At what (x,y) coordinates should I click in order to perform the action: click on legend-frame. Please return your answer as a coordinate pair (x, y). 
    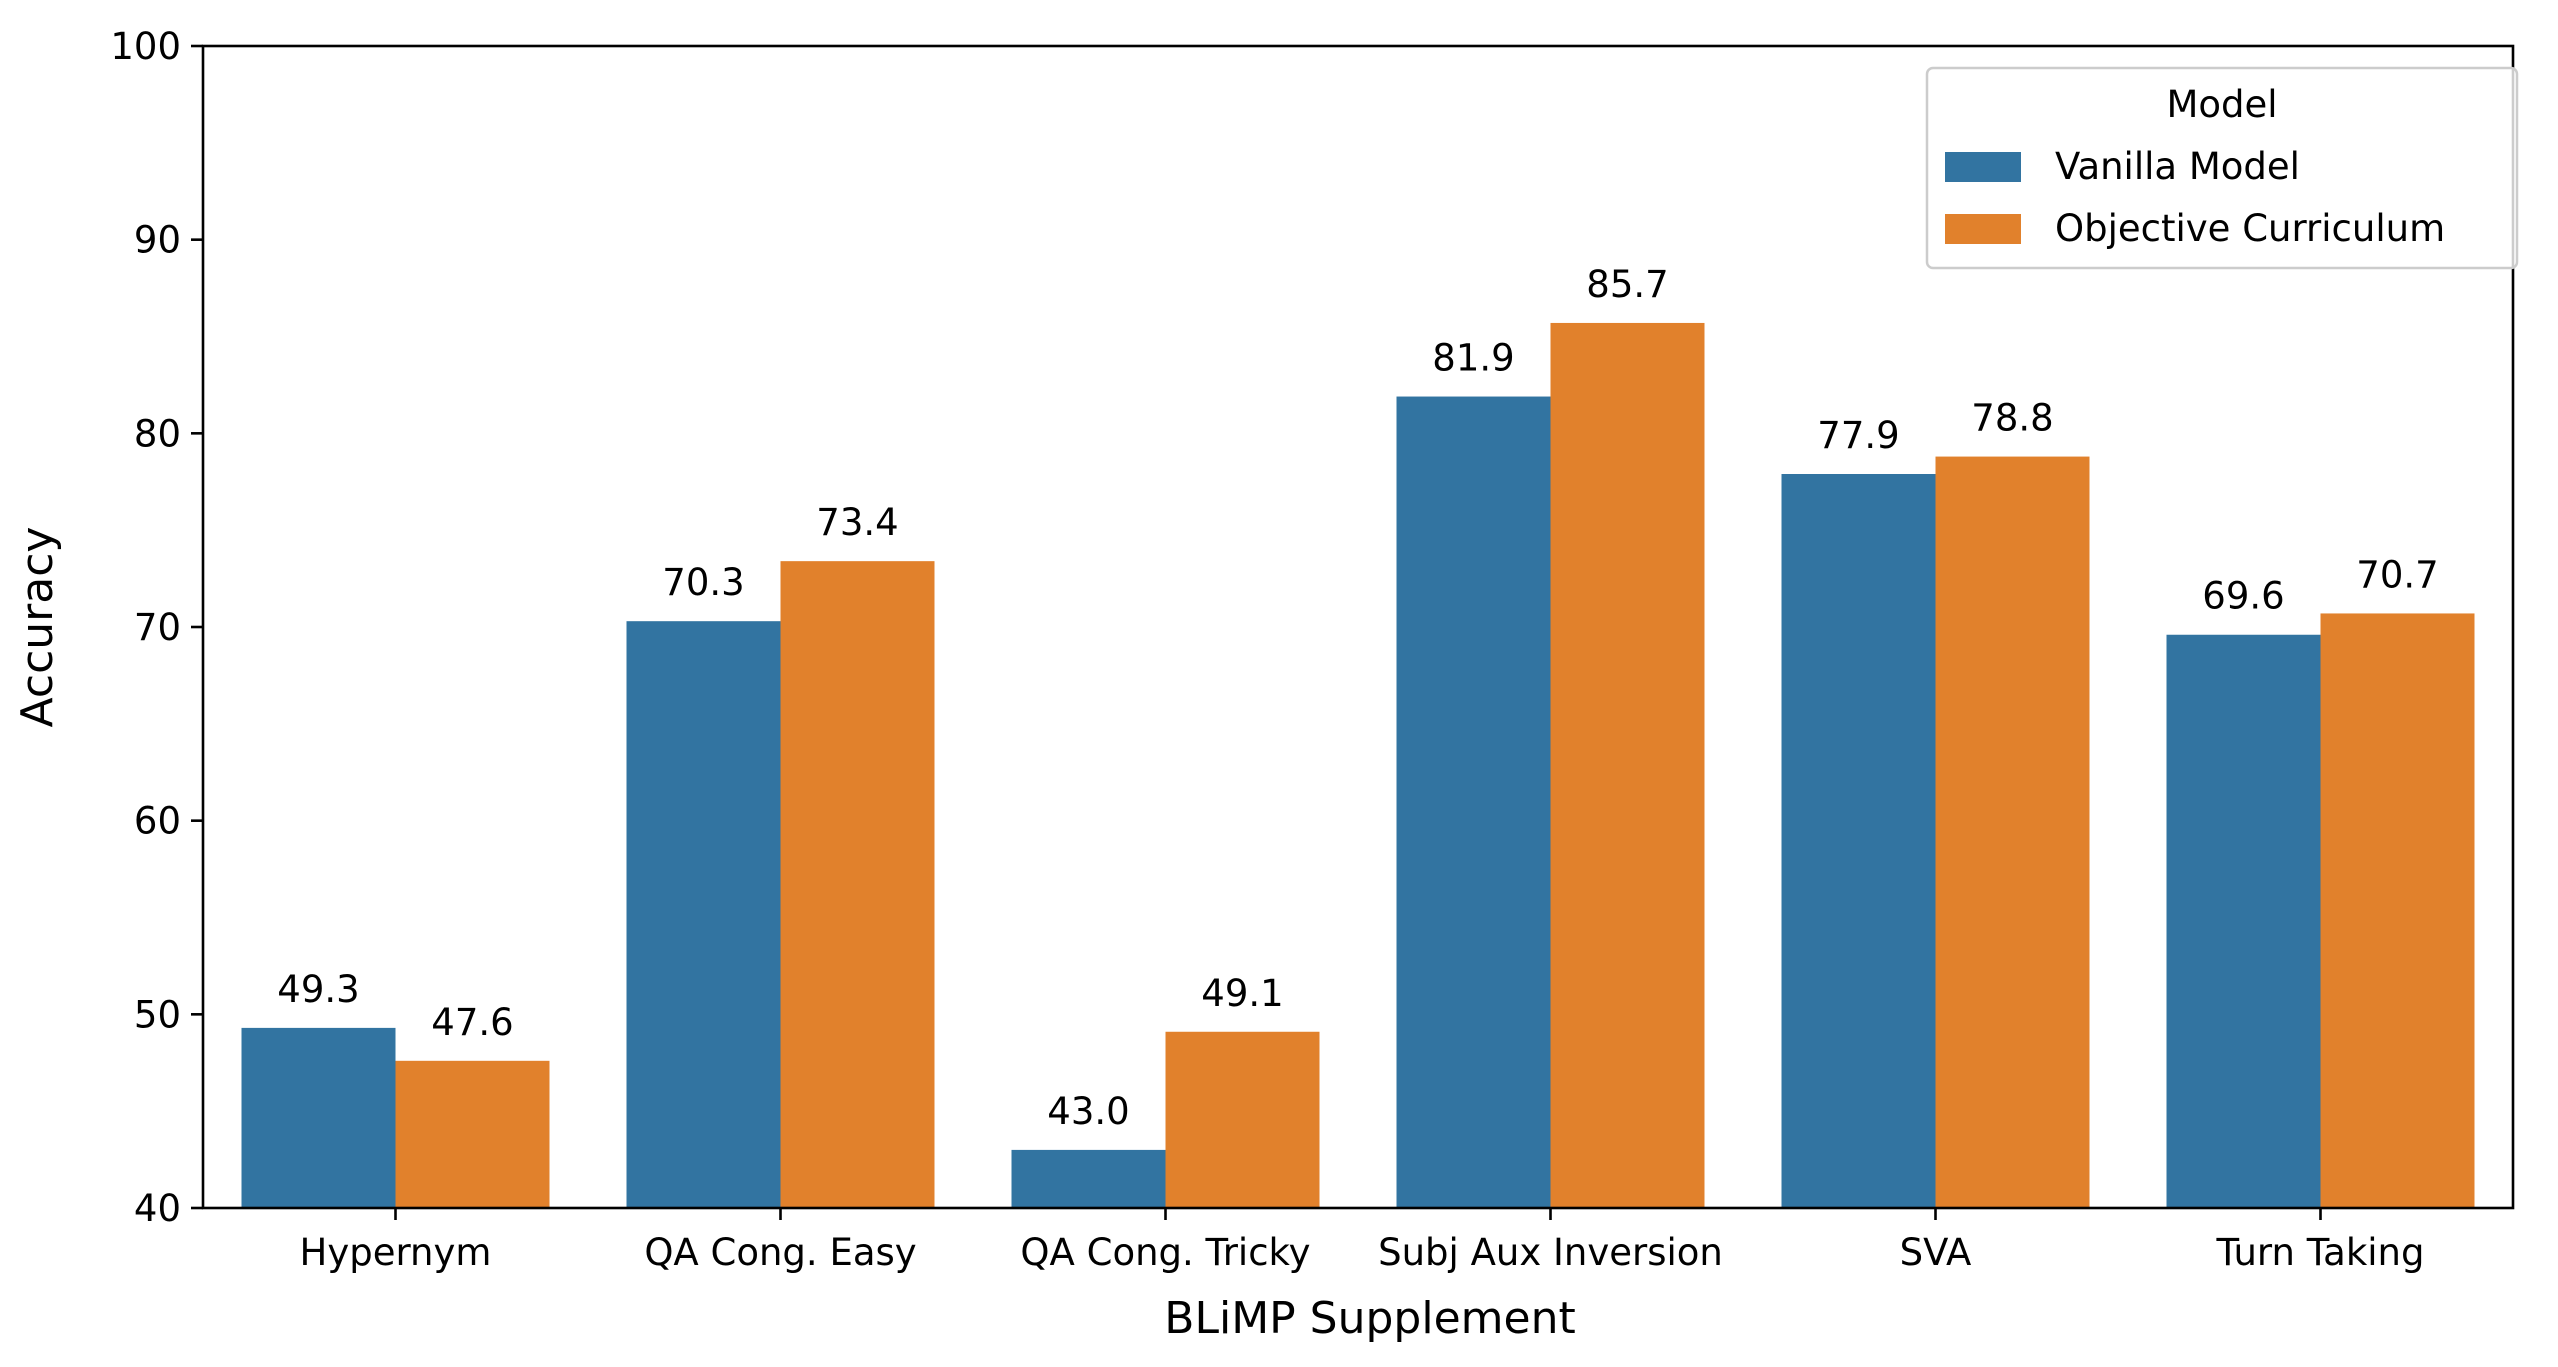
    Looking at the image, I should click on (2222, 168).